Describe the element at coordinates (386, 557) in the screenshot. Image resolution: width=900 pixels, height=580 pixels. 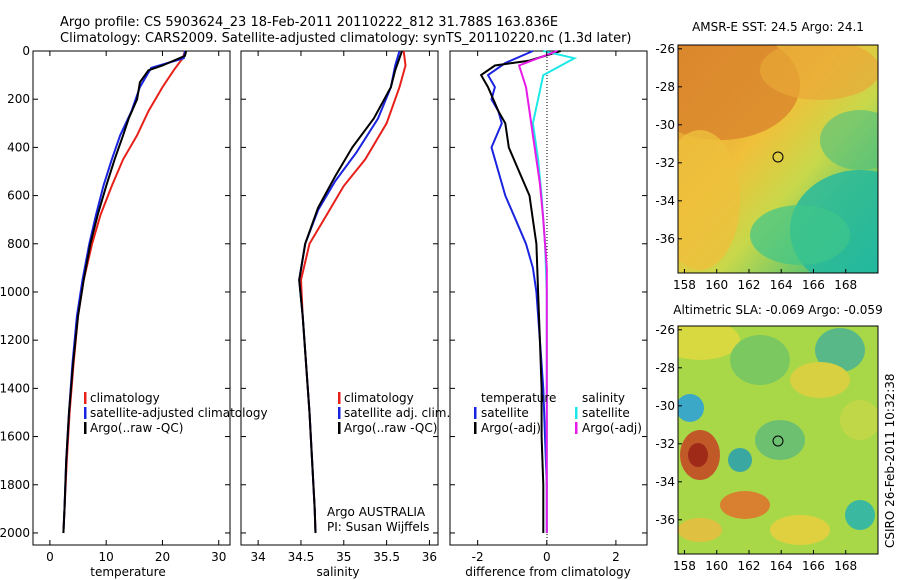
I see `x-tick-label: 35.5` at that location.